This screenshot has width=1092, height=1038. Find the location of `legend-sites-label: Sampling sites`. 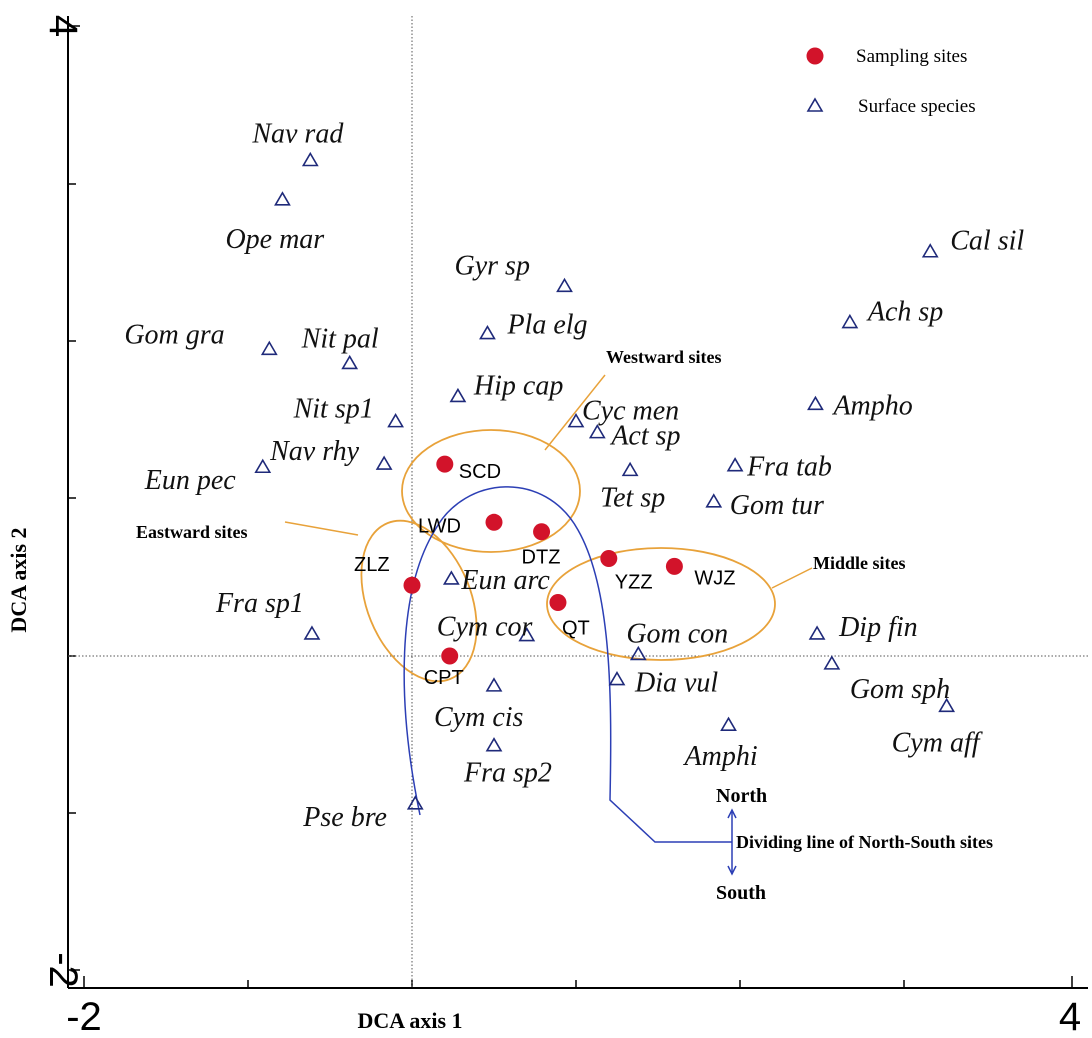

legend-sites-label: Sampling sites is located at coordinates (911, 56).